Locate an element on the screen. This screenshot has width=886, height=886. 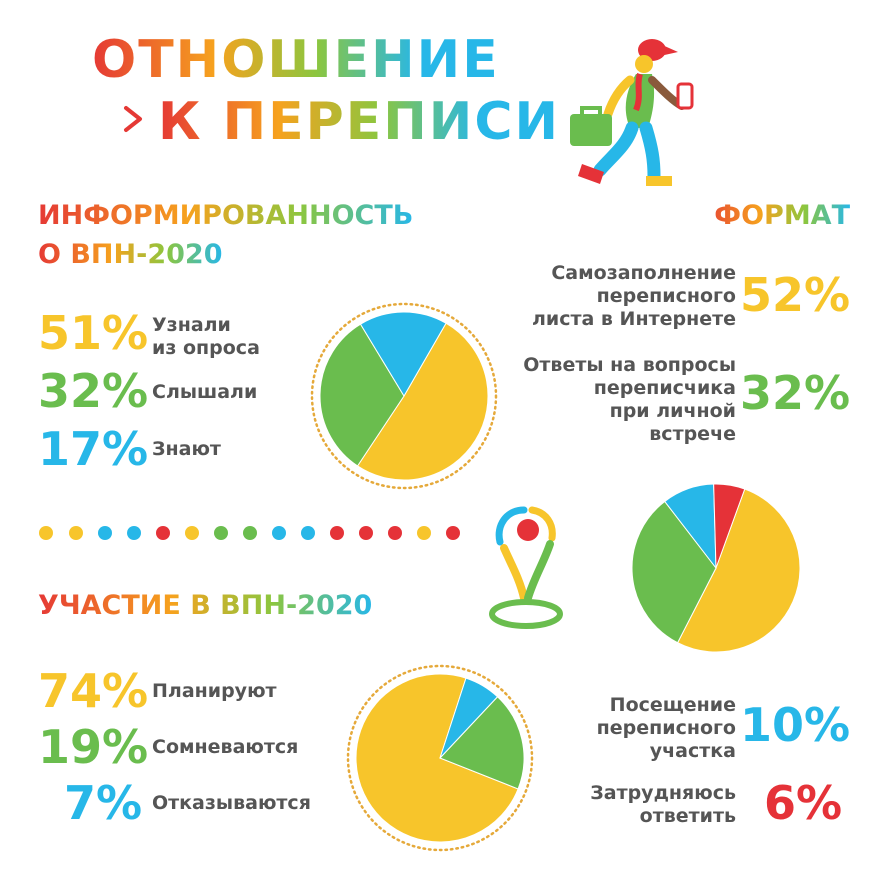
slice-heard-from-survey is located at coordinates (422, 401).